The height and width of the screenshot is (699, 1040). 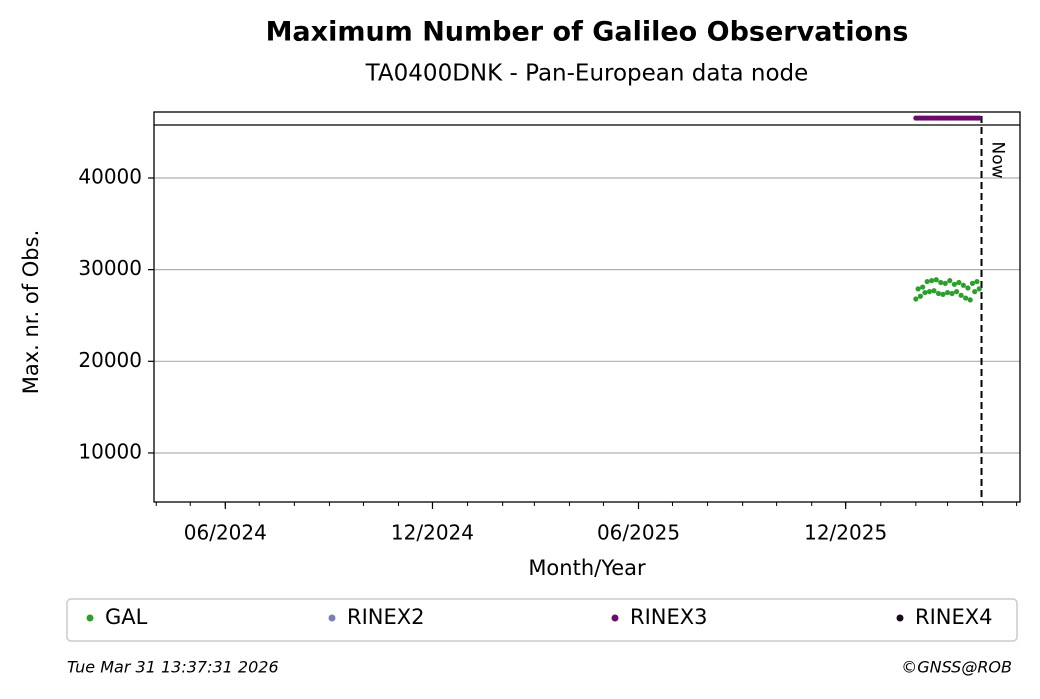 What do you see at coordinates (432, 533) in the screenshot?
I see `x-tick-label: 12/2024` at bounding box center [432, 533].